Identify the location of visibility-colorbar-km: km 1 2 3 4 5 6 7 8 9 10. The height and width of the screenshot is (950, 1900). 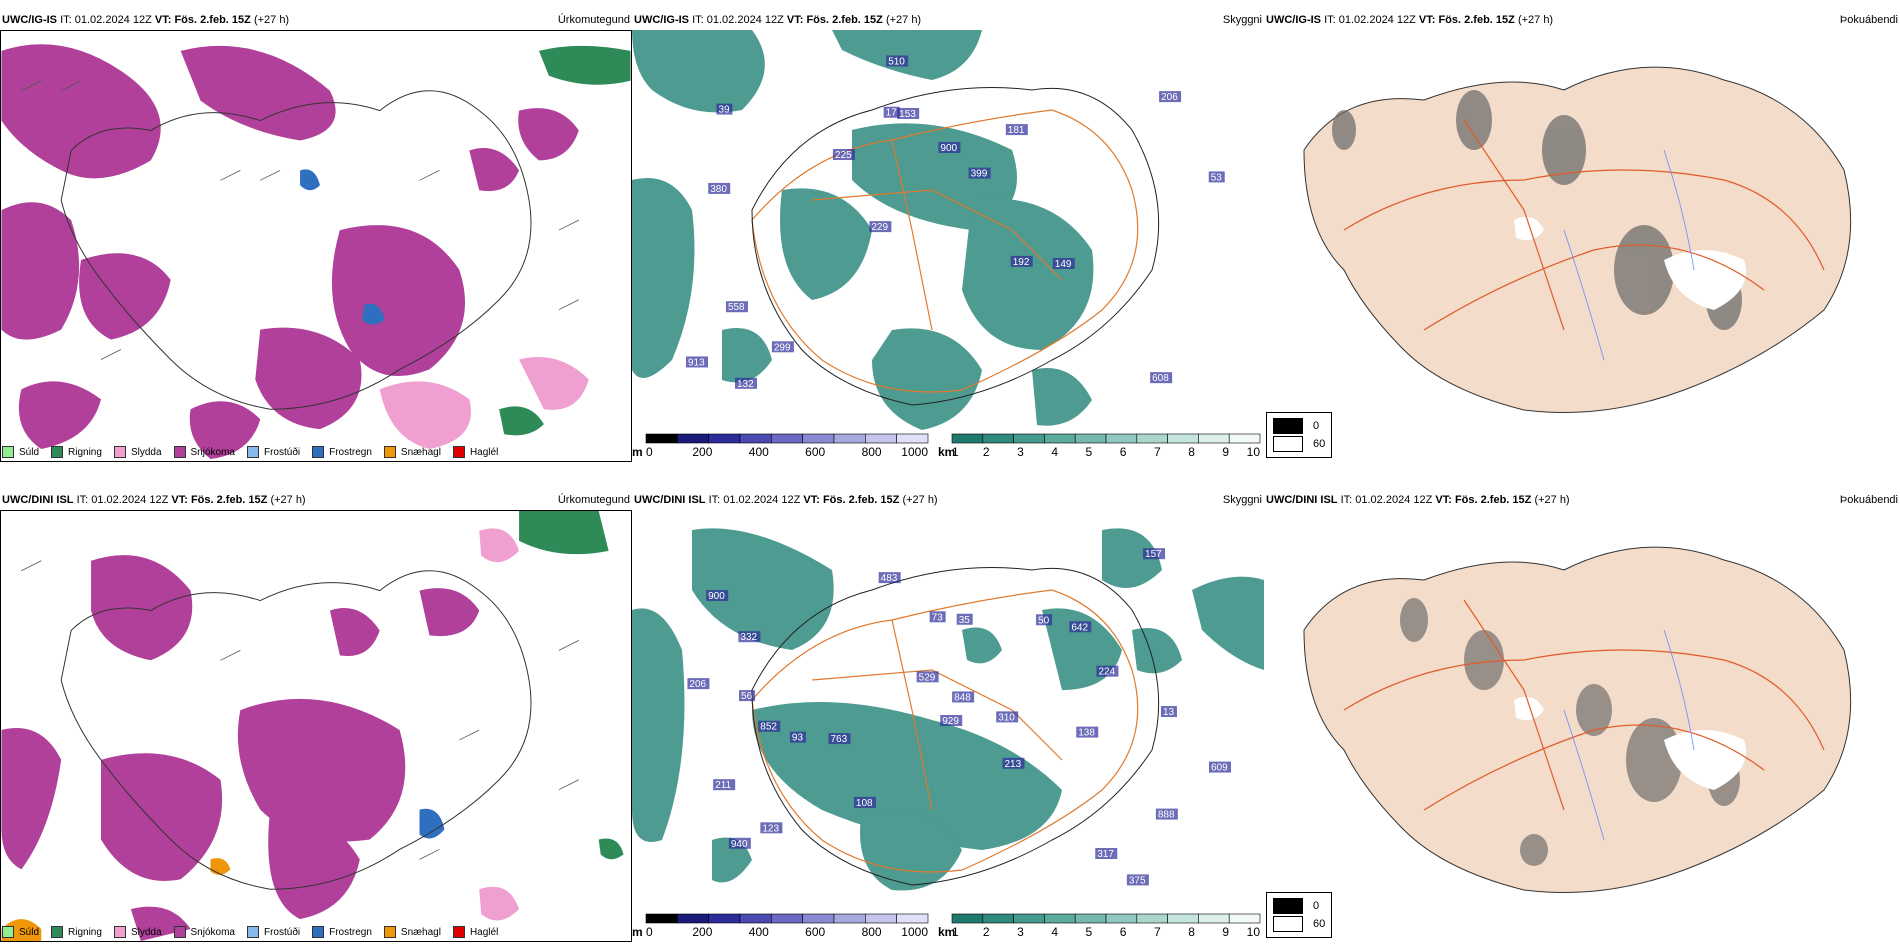
(1101, 926).